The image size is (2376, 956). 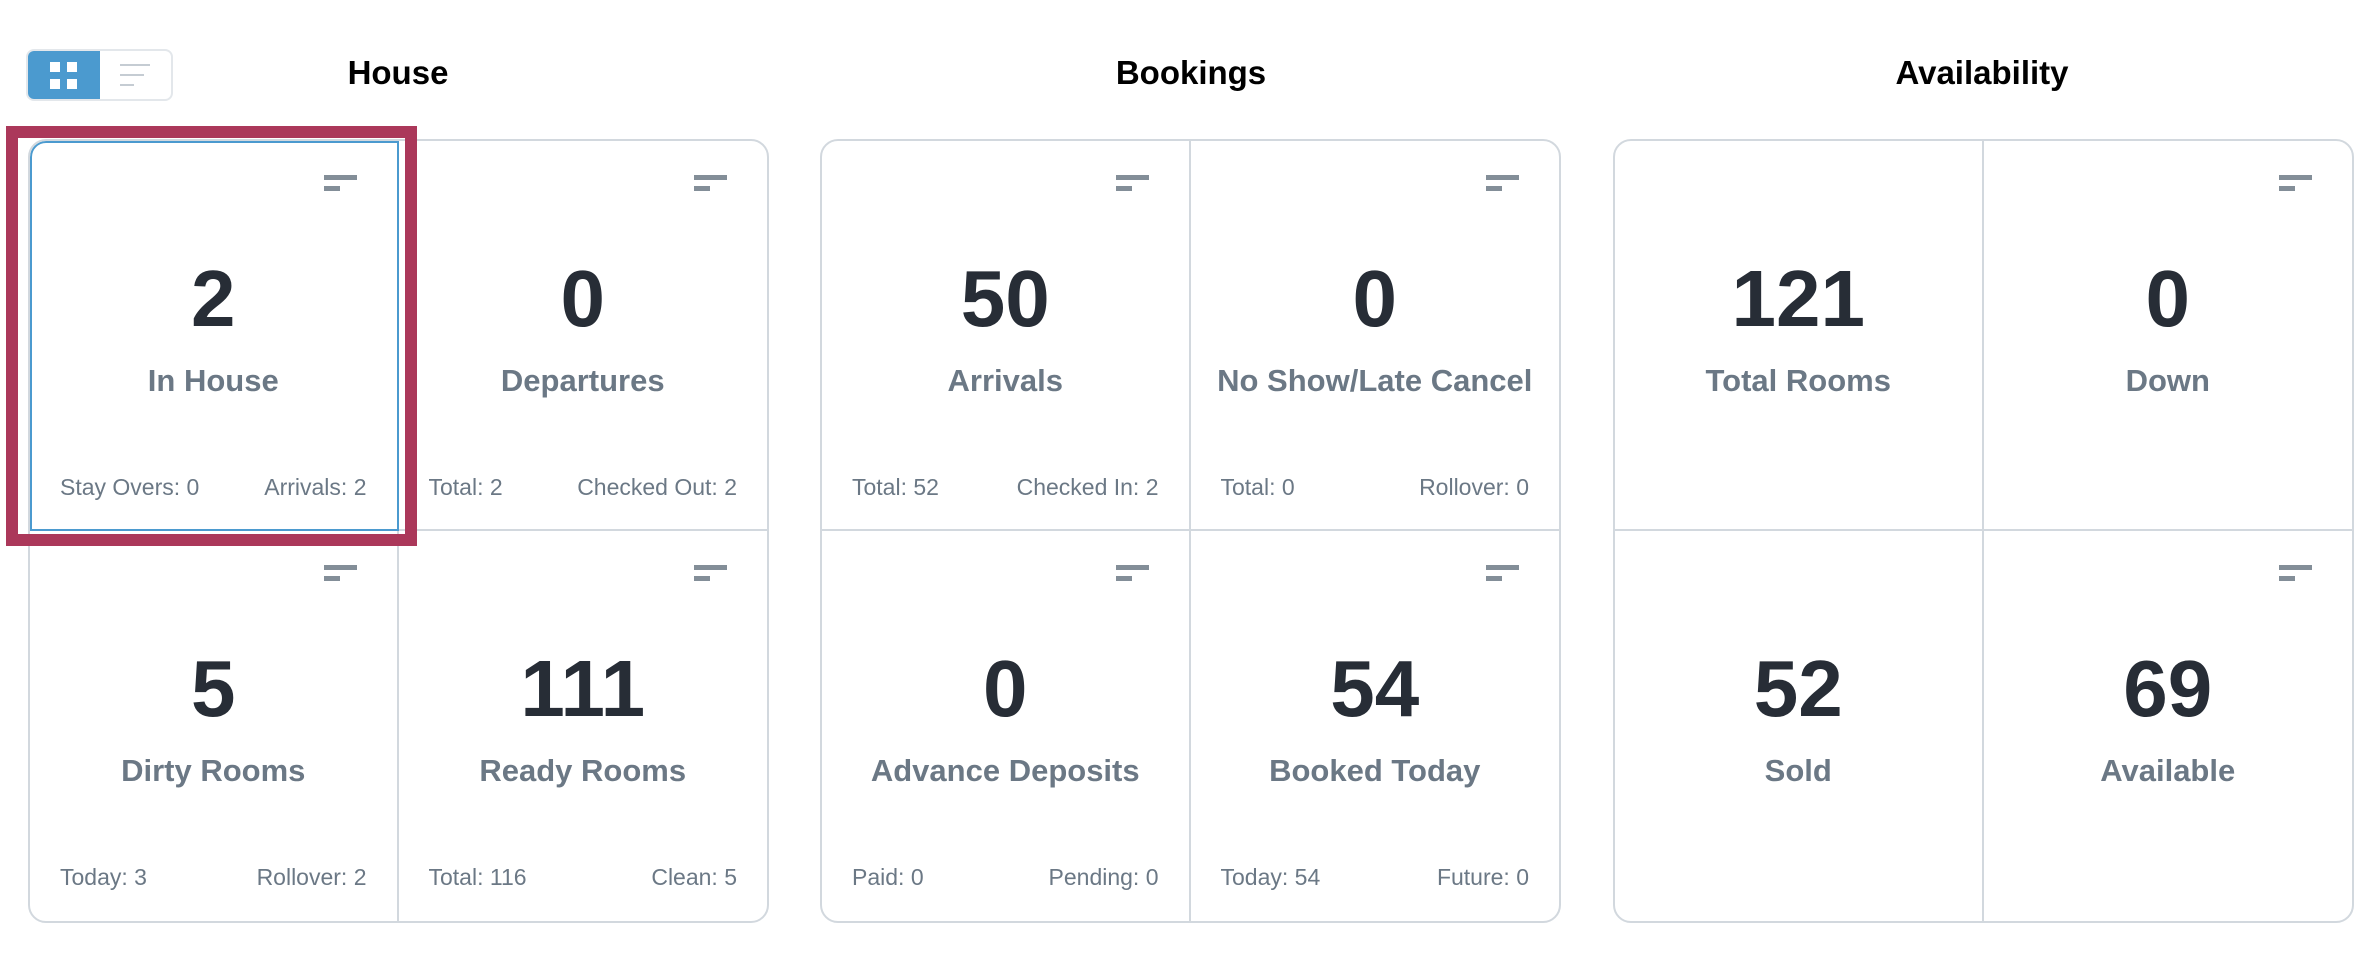 What do you see at coordinates (130, 487) in the screenshot?
I see `footer-stat: Stay Overs: 0` at bounding box center [130, 487].